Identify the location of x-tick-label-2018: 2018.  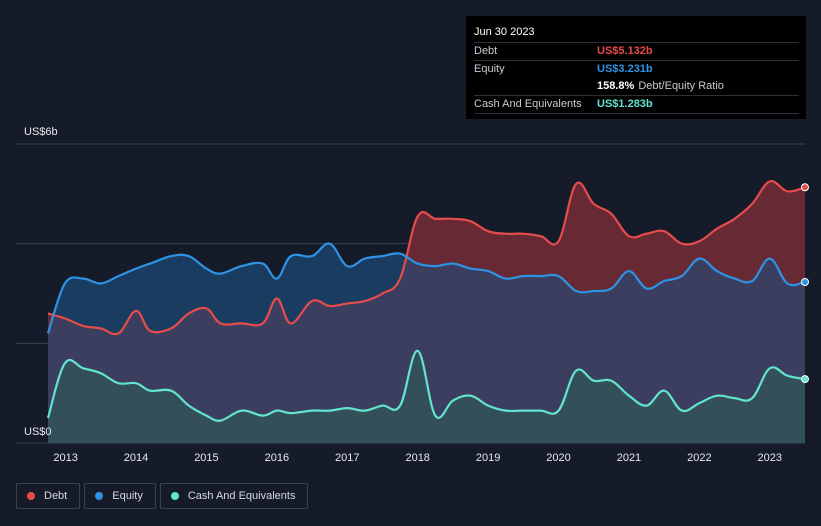
(417, 458).